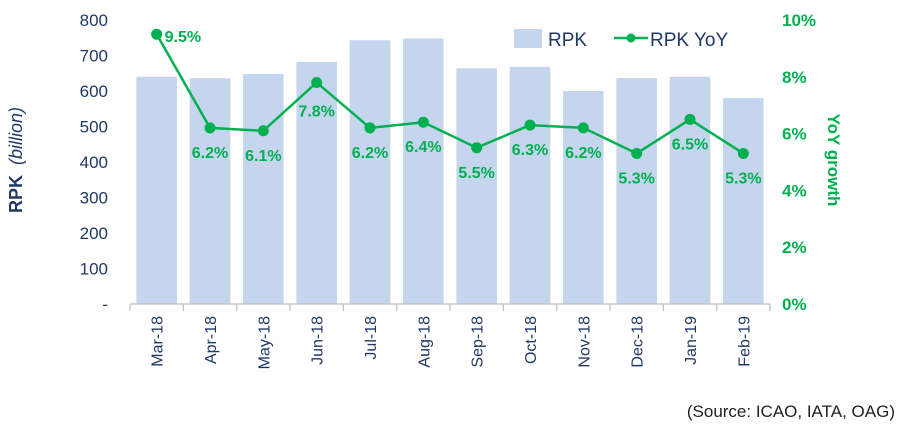 This screenshot has width=906, height=430. I want to click on right-axis-title: YoY growth, so click(833, 160).